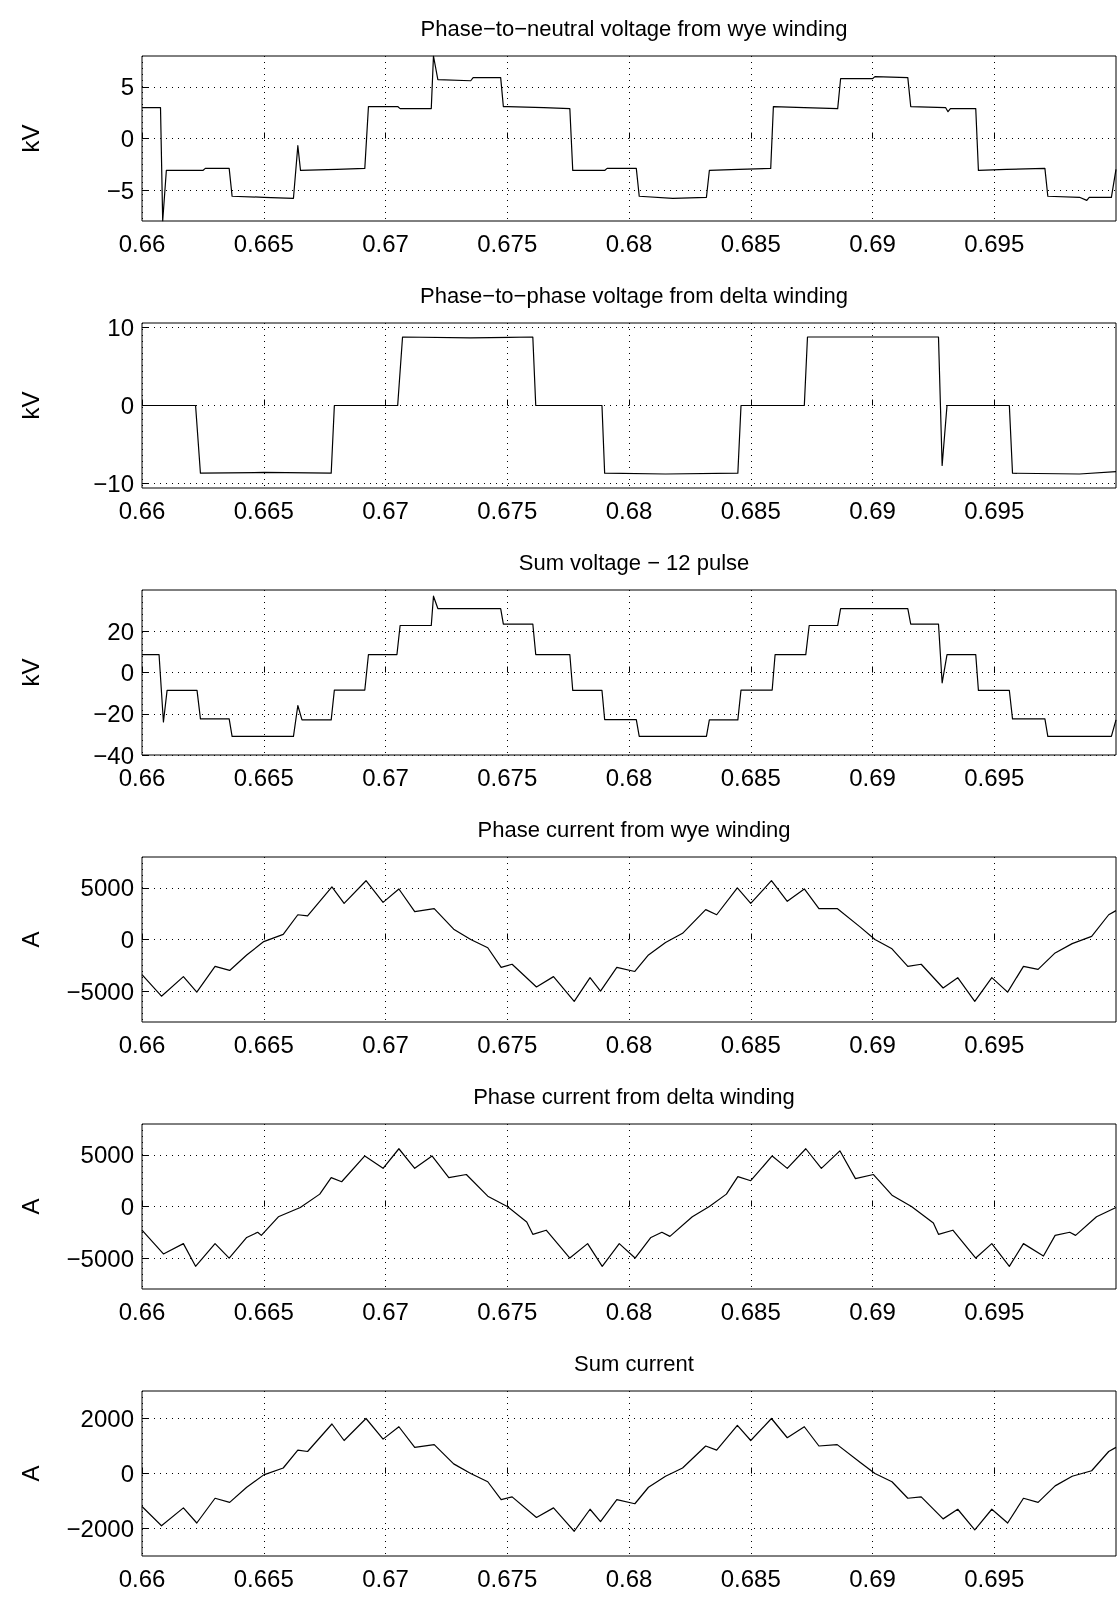 The width and height of the screenshot is (1117, 1606). What do you see at coordinates (100, 1528) in the screenshot?
I see `y-tick-label: −2000` at bounding box center [100, 1528].